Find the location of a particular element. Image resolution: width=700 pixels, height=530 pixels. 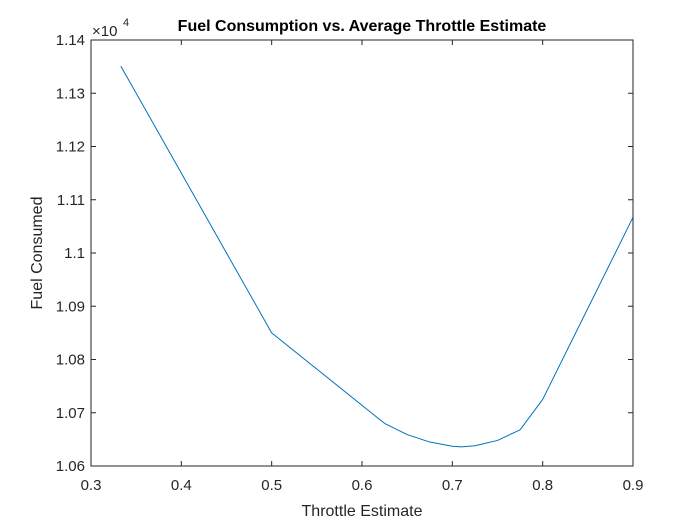

y-tick-label: 1.1 is located at coordinates (74, 253).